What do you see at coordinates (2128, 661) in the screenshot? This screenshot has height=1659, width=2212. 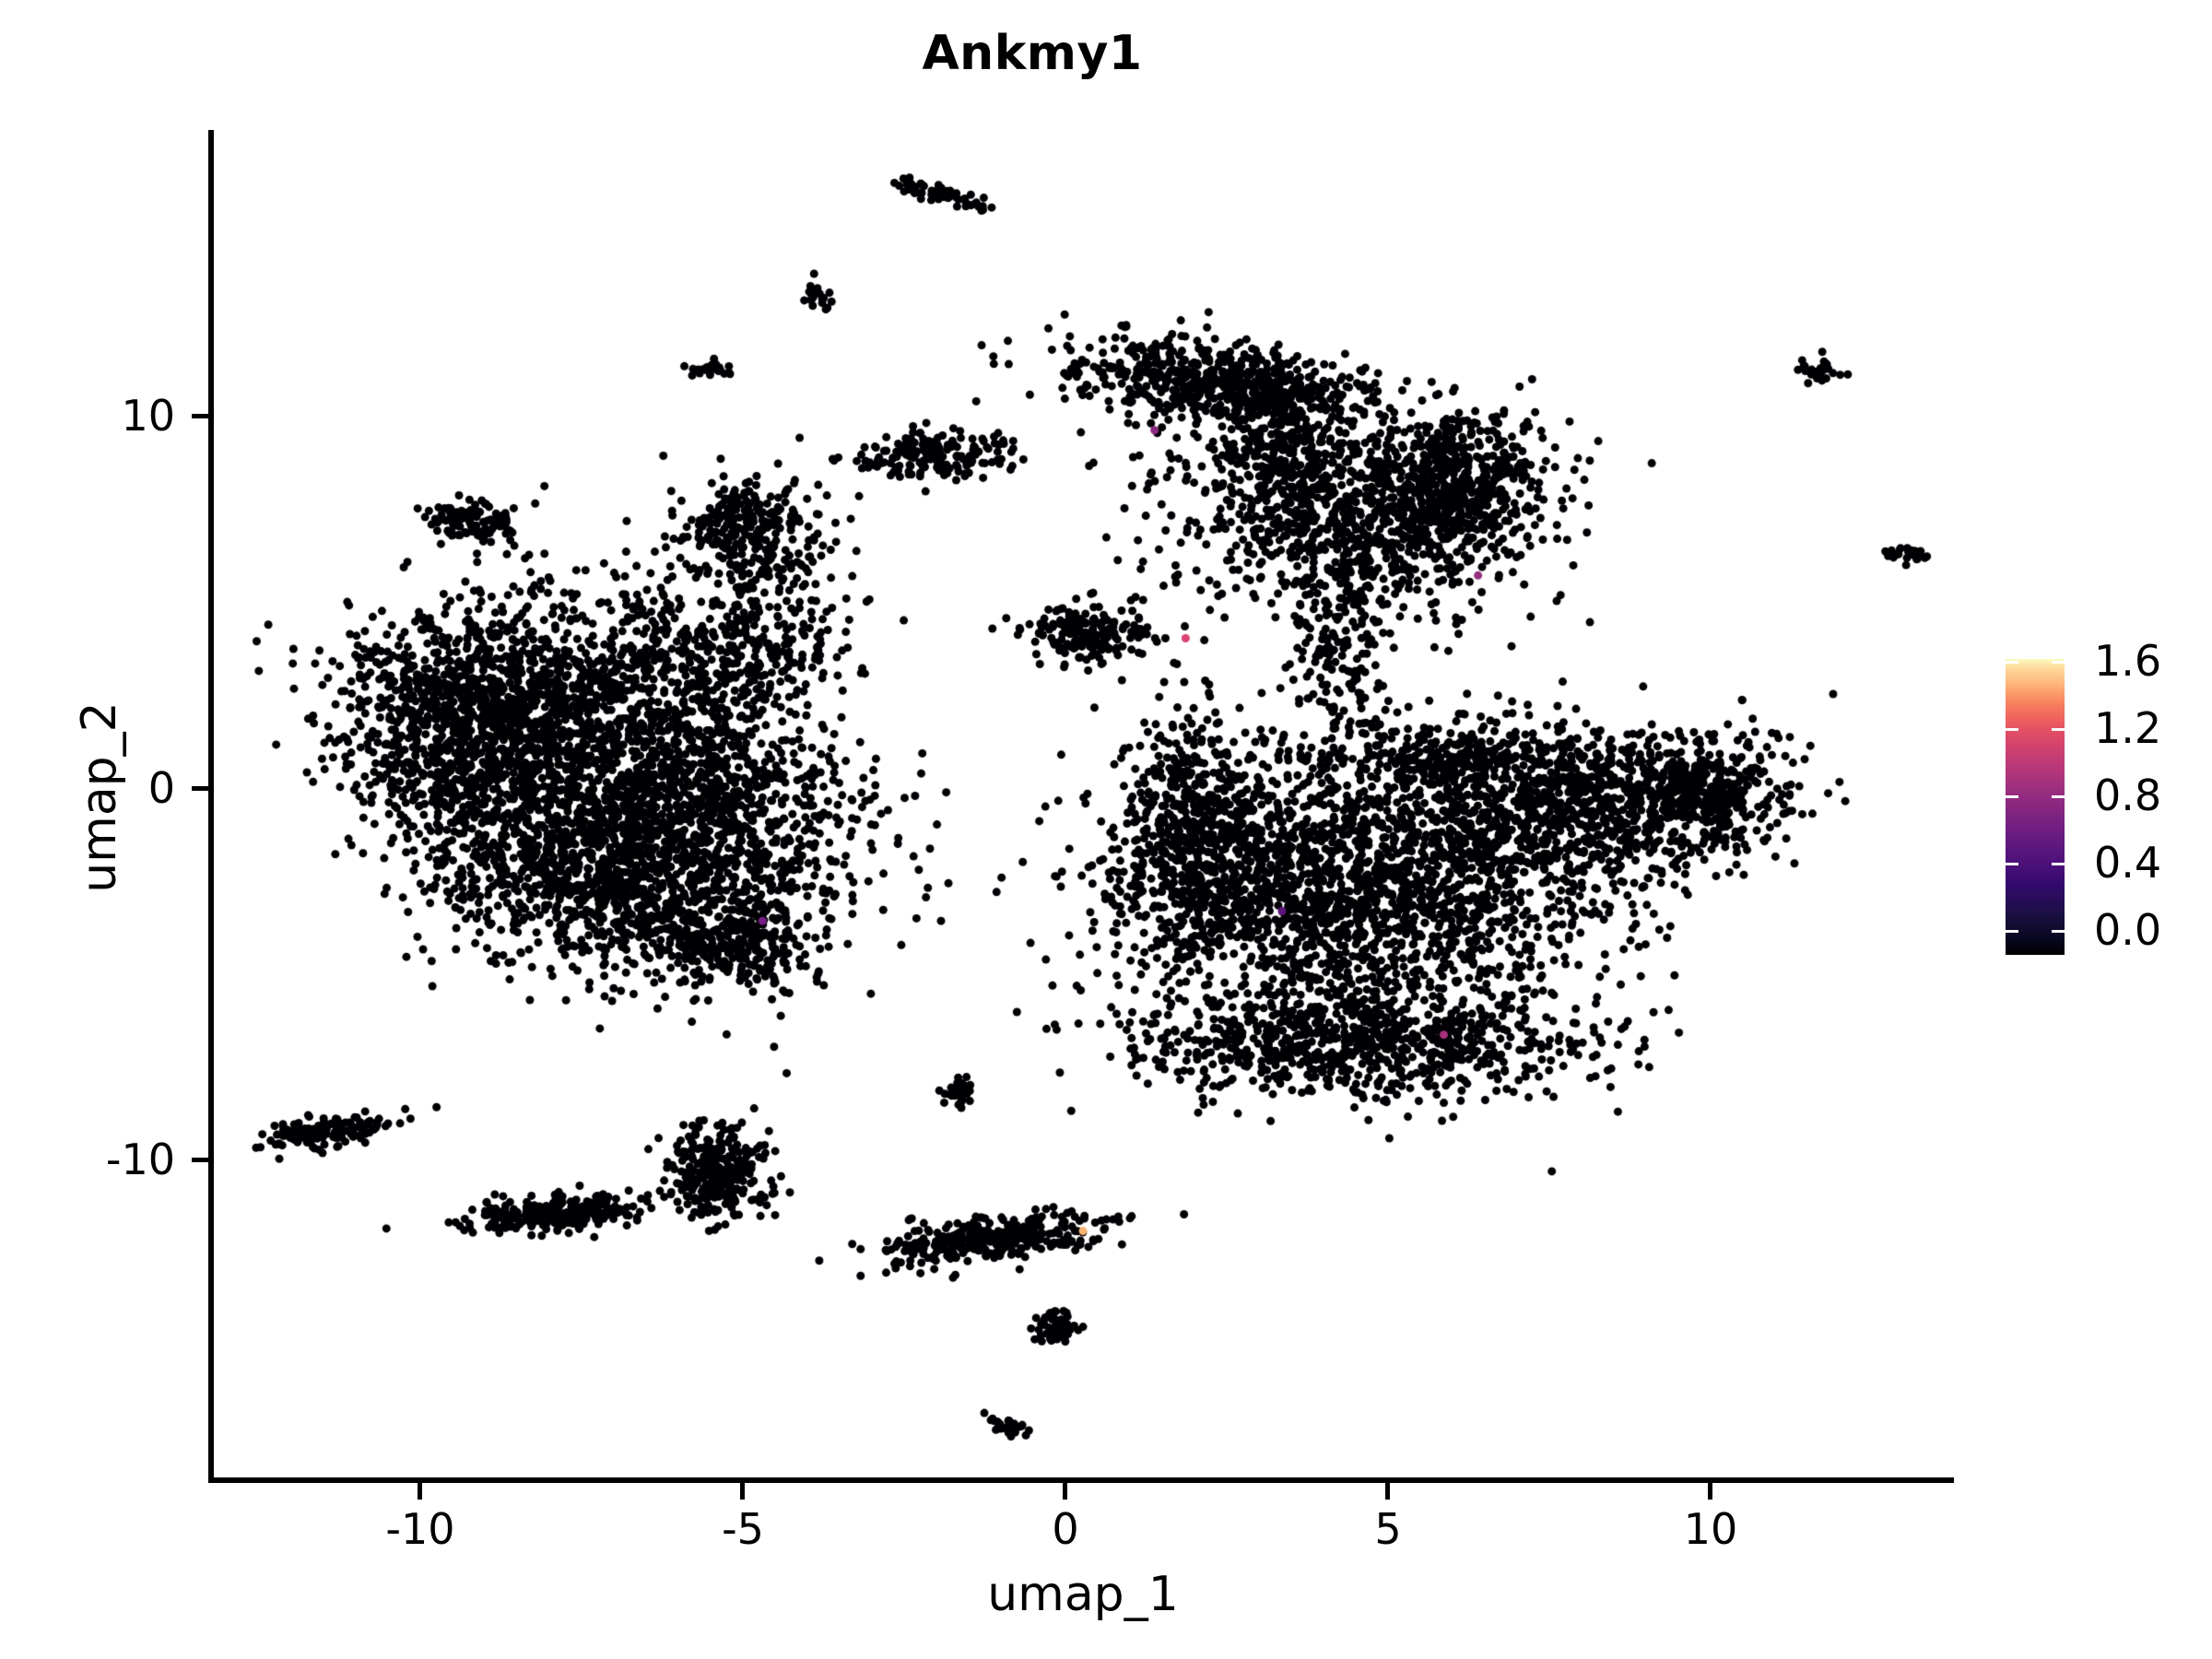 I see `colorbar-label-1.6: 1.6` at bounding box center [2128, 661].